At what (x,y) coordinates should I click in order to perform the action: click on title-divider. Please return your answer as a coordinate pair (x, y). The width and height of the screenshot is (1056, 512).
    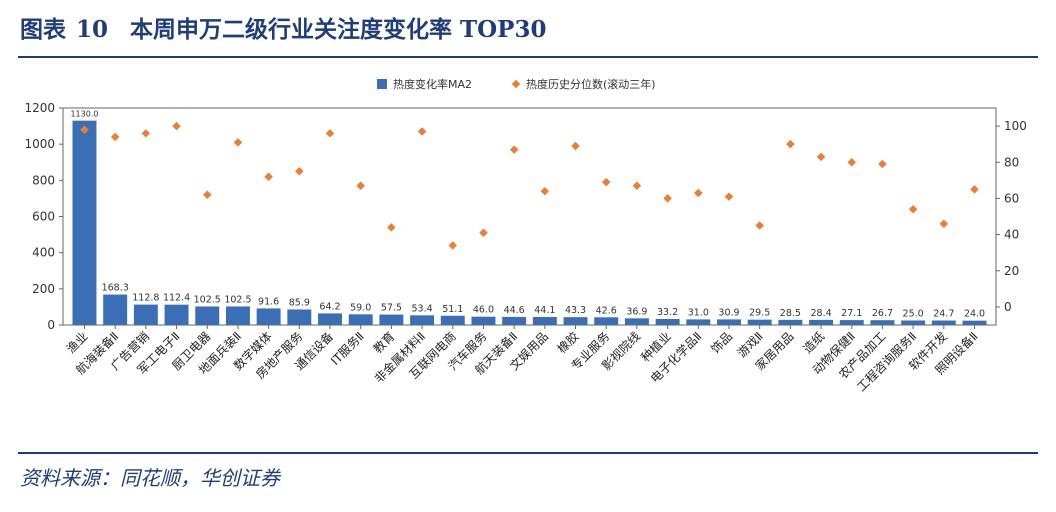
    Looking at the image, I should click on (528, 57).